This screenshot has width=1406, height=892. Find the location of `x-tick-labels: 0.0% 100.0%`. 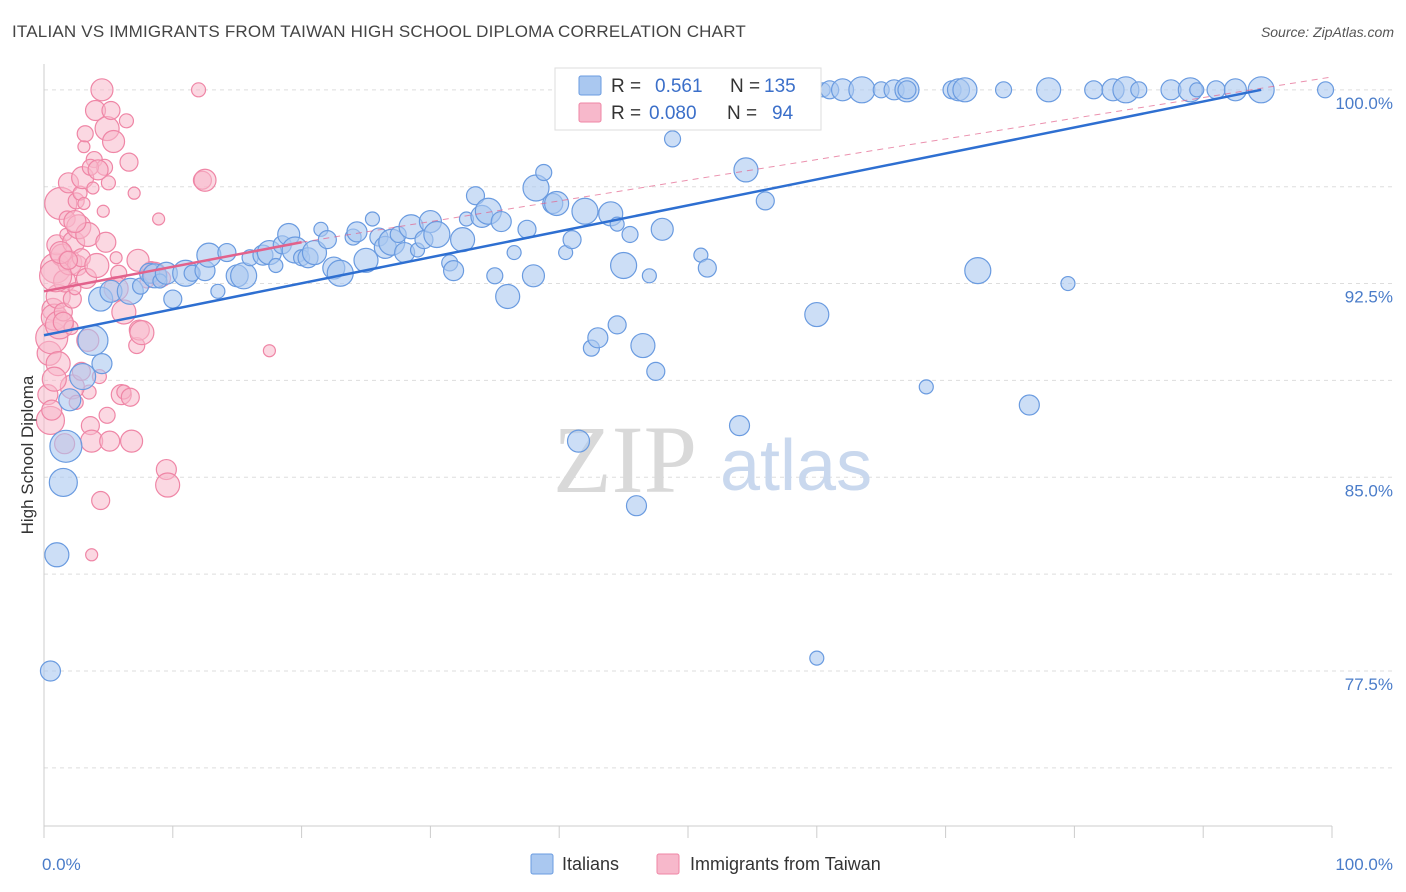

x-tick-labels: 0.0% 100.0% is located at coordinates (717, 864).